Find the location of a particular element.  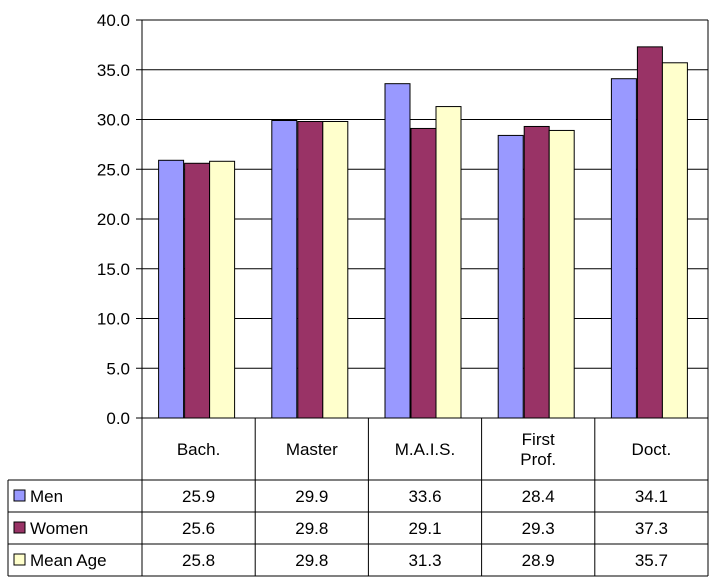

category-label: Bach. is located at coordinates (198, 449).